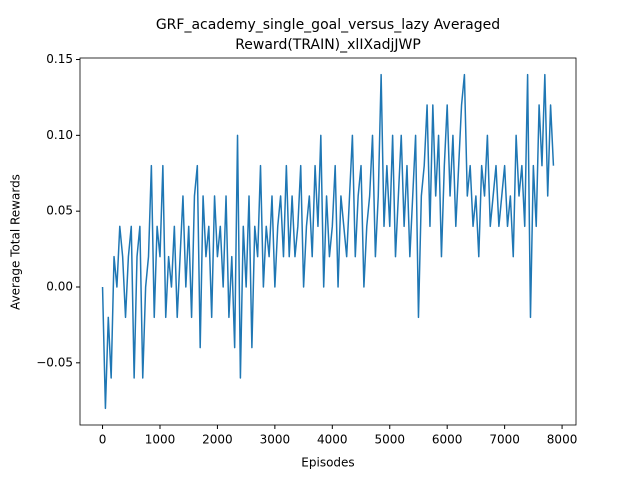 This screenshot has height=480, width=640. I want to click on x-axis-label: Episodes, so click(327, 463).